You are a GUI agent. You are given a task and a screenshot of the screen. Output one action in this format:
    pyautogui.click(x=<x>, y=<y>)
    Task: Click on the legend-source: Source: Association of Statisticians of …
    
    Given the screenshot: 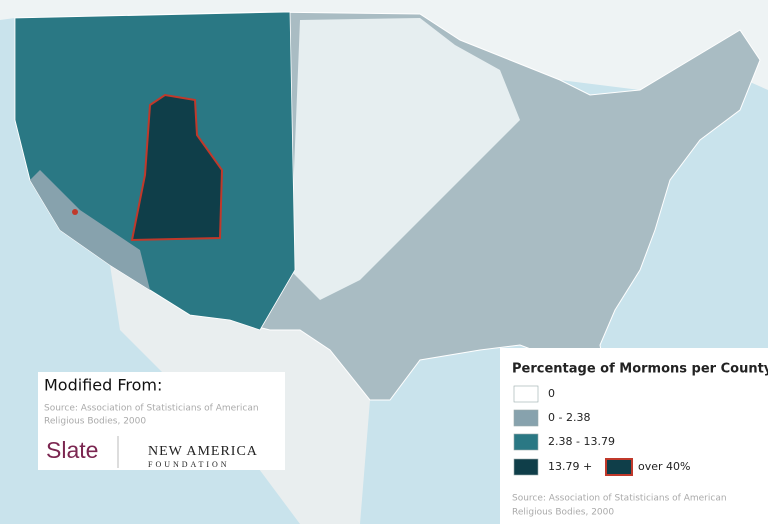 What is the action you would take?
    pyautogui.click(x=619, y=499)
    